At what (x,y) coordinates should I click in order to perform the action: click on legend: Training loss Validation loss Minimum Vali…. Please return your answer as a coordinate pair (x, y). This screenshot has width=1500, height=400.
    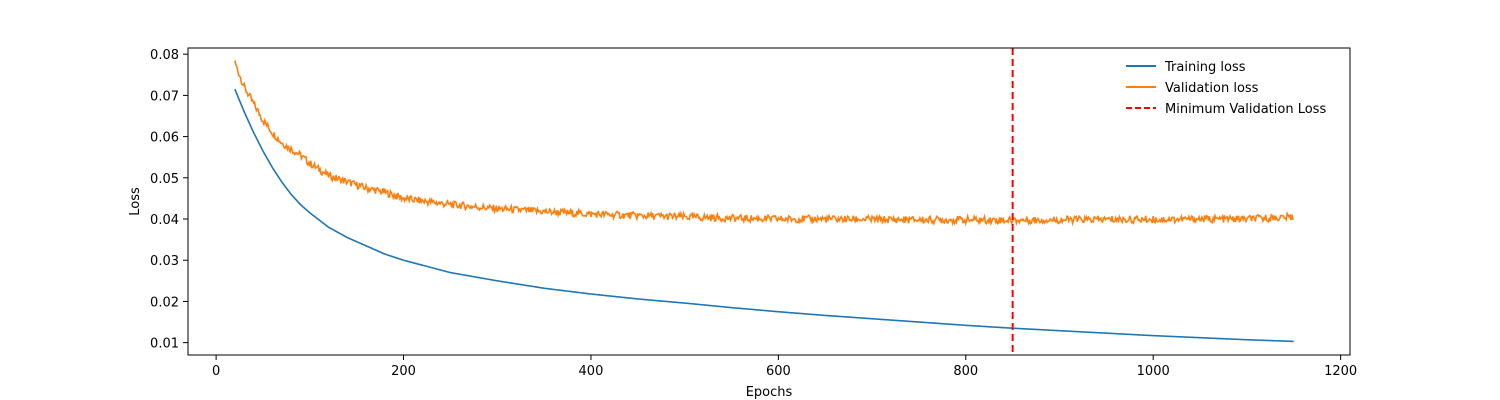
    Looking at the image, I should click on (1226, 88).